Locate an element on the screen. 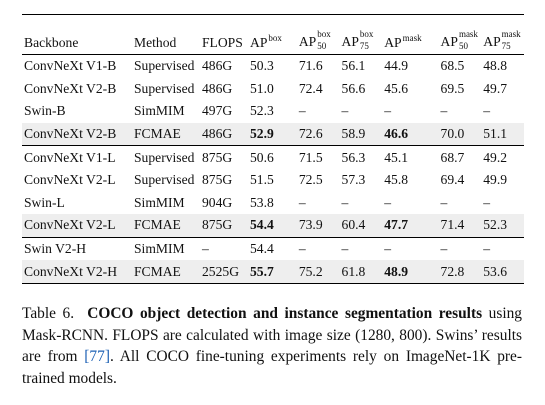  table-row: Swin-L SimMIM 904G 53.8 – – – – – is located at coordinates (273, 203).